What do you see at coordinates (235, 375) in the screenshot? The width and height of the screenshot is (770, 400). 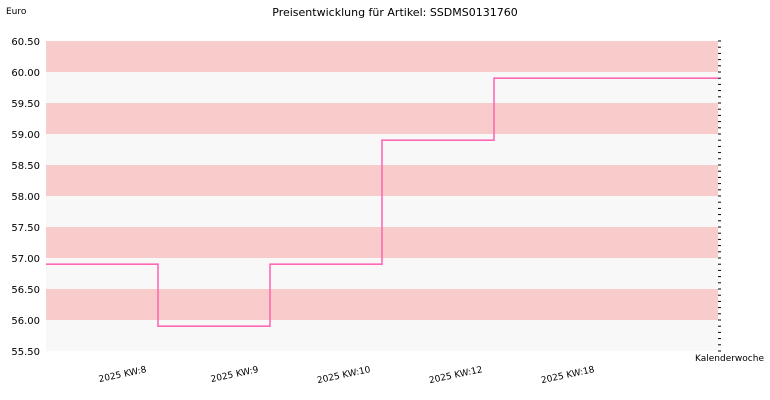 I see `x-tick-label: 2025 KW:9` at bounding box center [235, 375].